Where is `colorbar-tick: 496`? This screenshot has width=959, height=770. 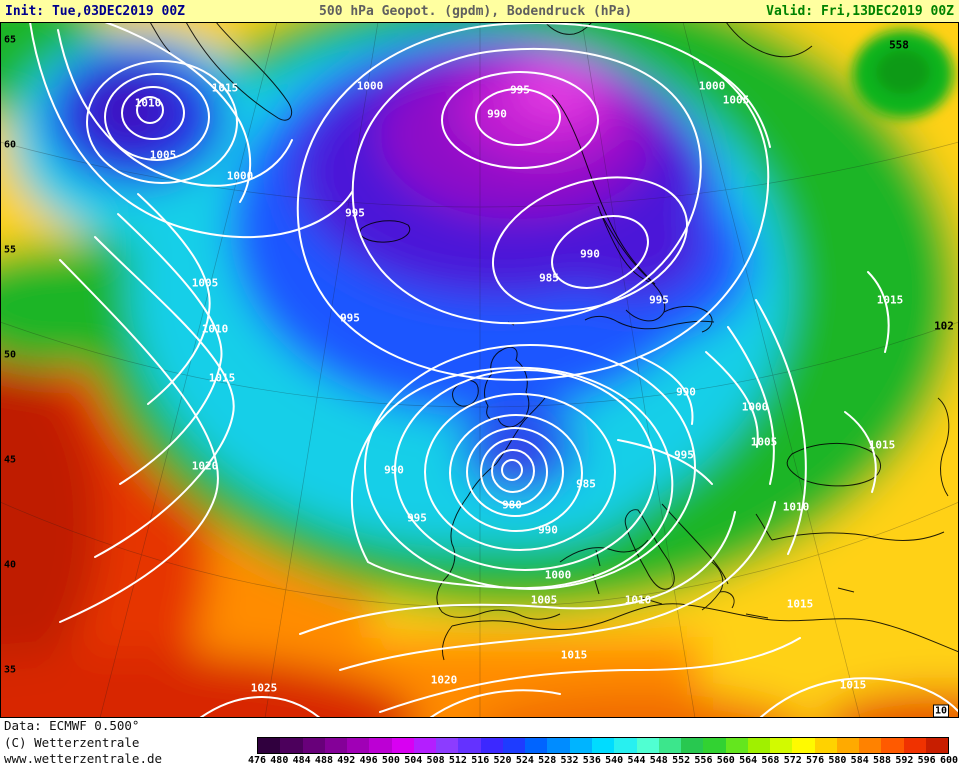 colorbar-tick: 496 is located at coordinates (368, 760).